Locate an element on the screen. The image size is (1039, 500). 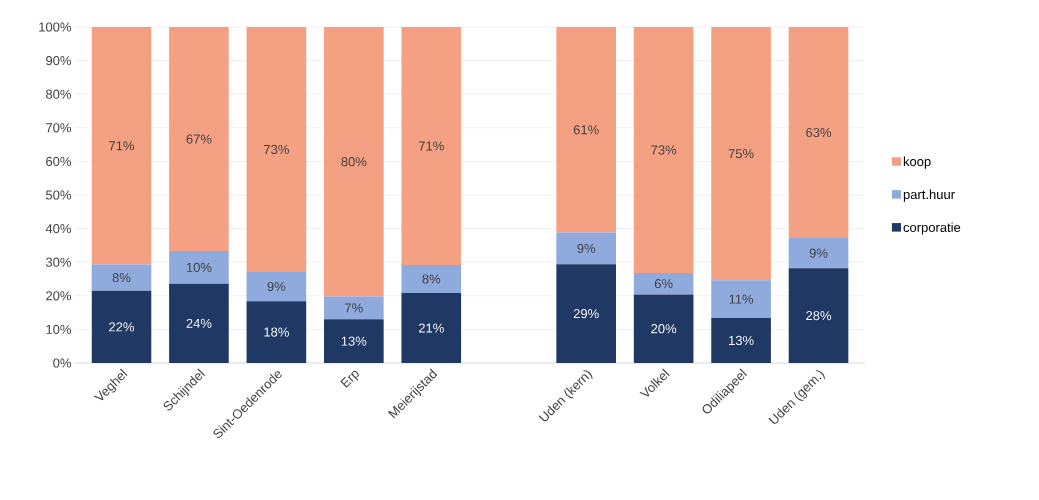
data-label: 24% is located at coordinates (199, 323).